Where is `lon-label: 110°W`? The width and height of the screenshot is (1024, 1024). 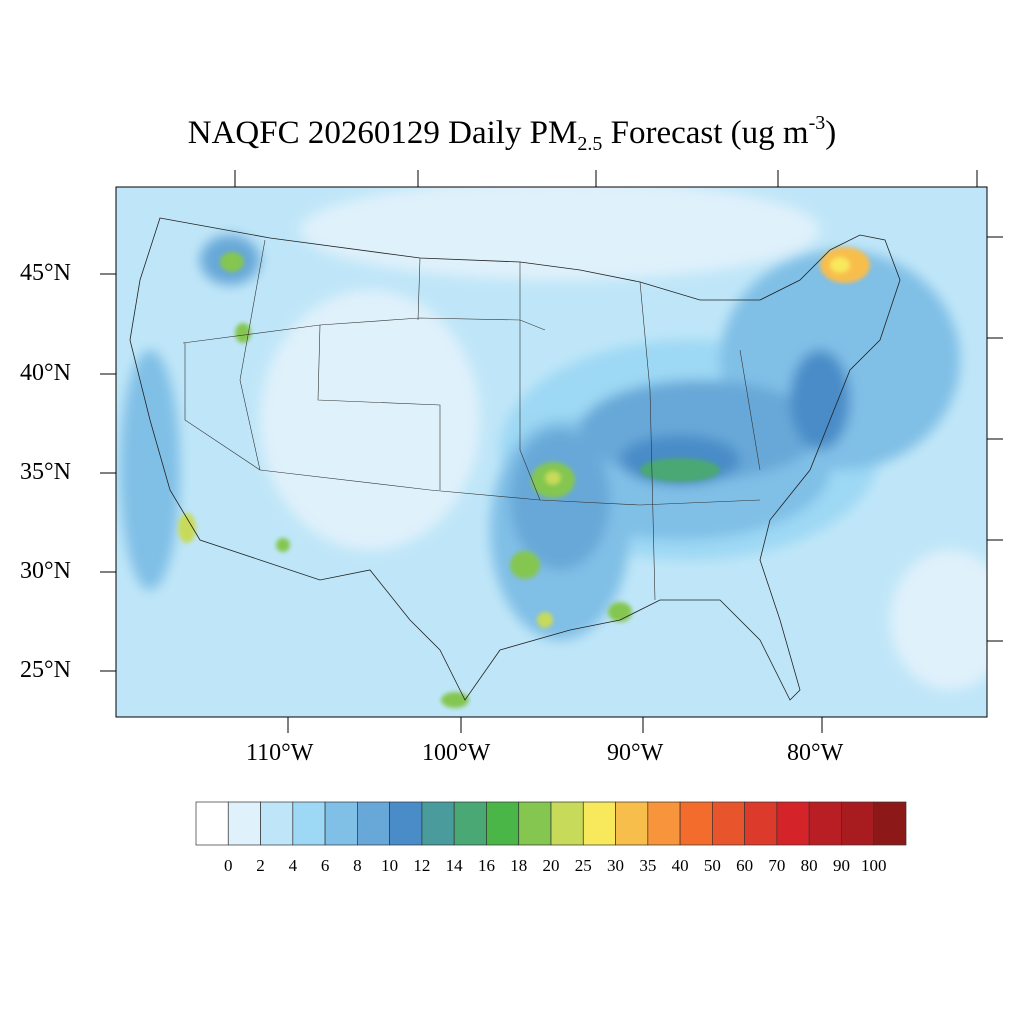
lon-label: 110°W is located at coordinates (280, 753).